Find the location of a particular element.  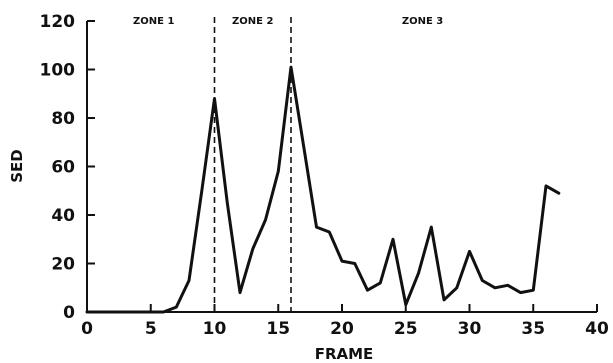

x-tick-label: 40 is located at coordinates (597, 329).